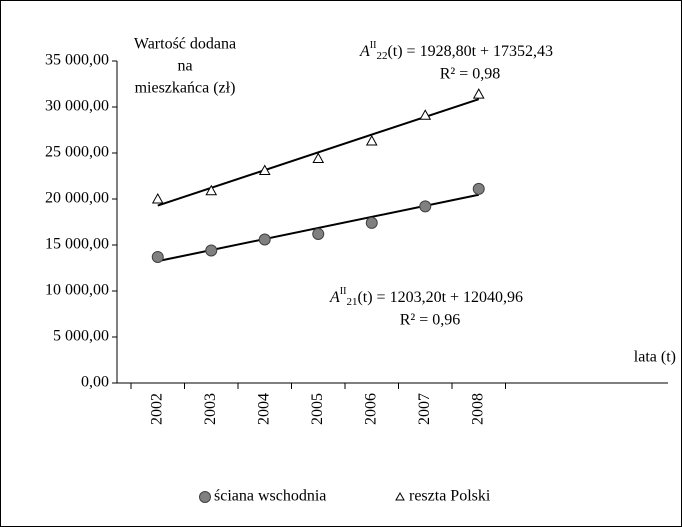  Describe the element at coordinates (95, 382) in the screenshot. I see `y-tick-label: 0,00` at that location.